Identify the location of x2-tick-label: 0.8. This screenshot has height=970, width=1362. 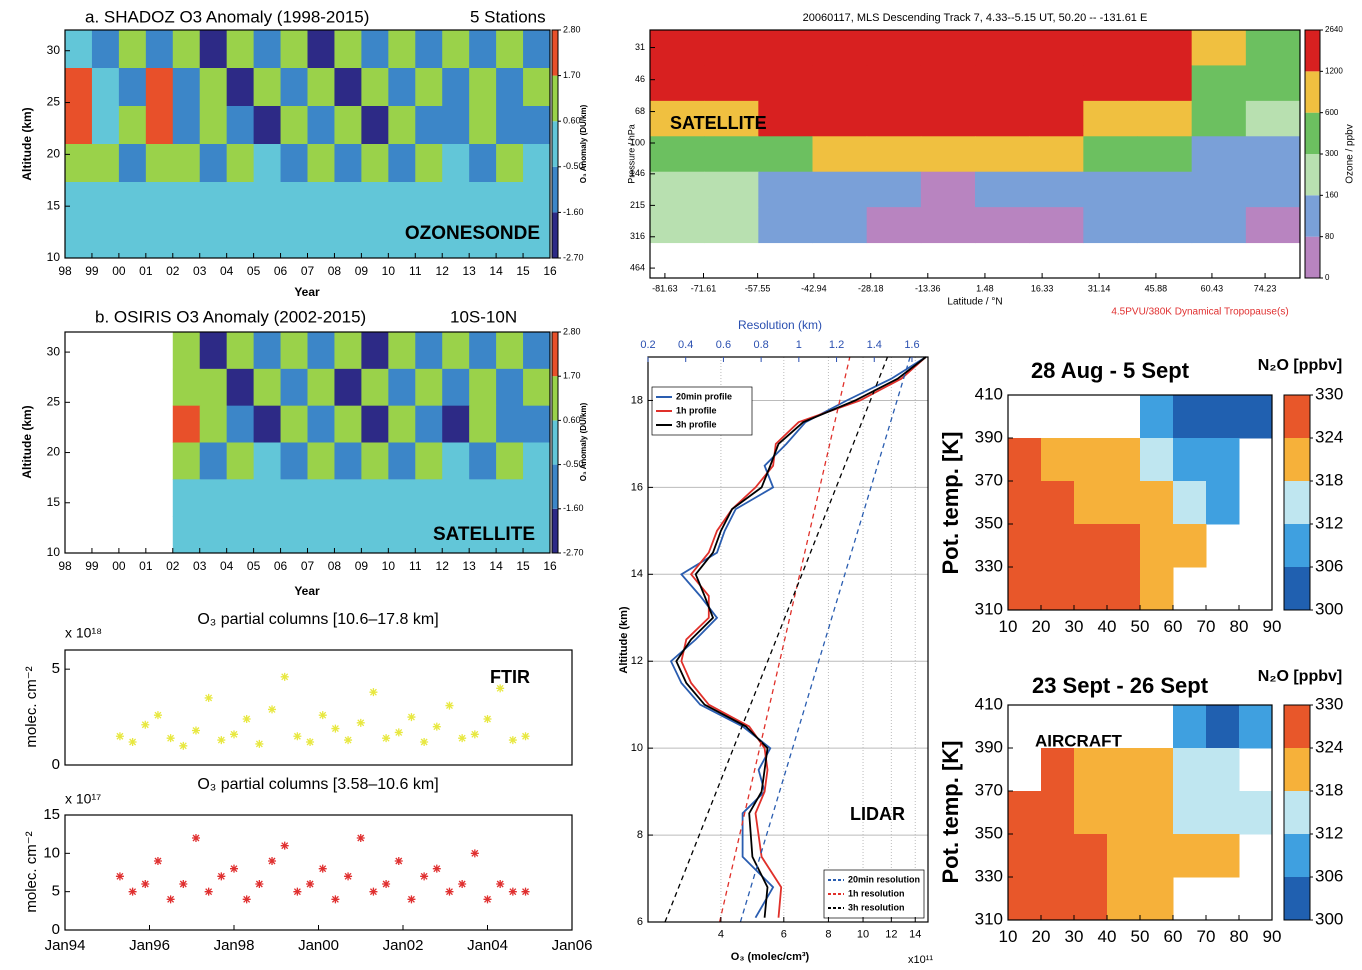
(760, 345).